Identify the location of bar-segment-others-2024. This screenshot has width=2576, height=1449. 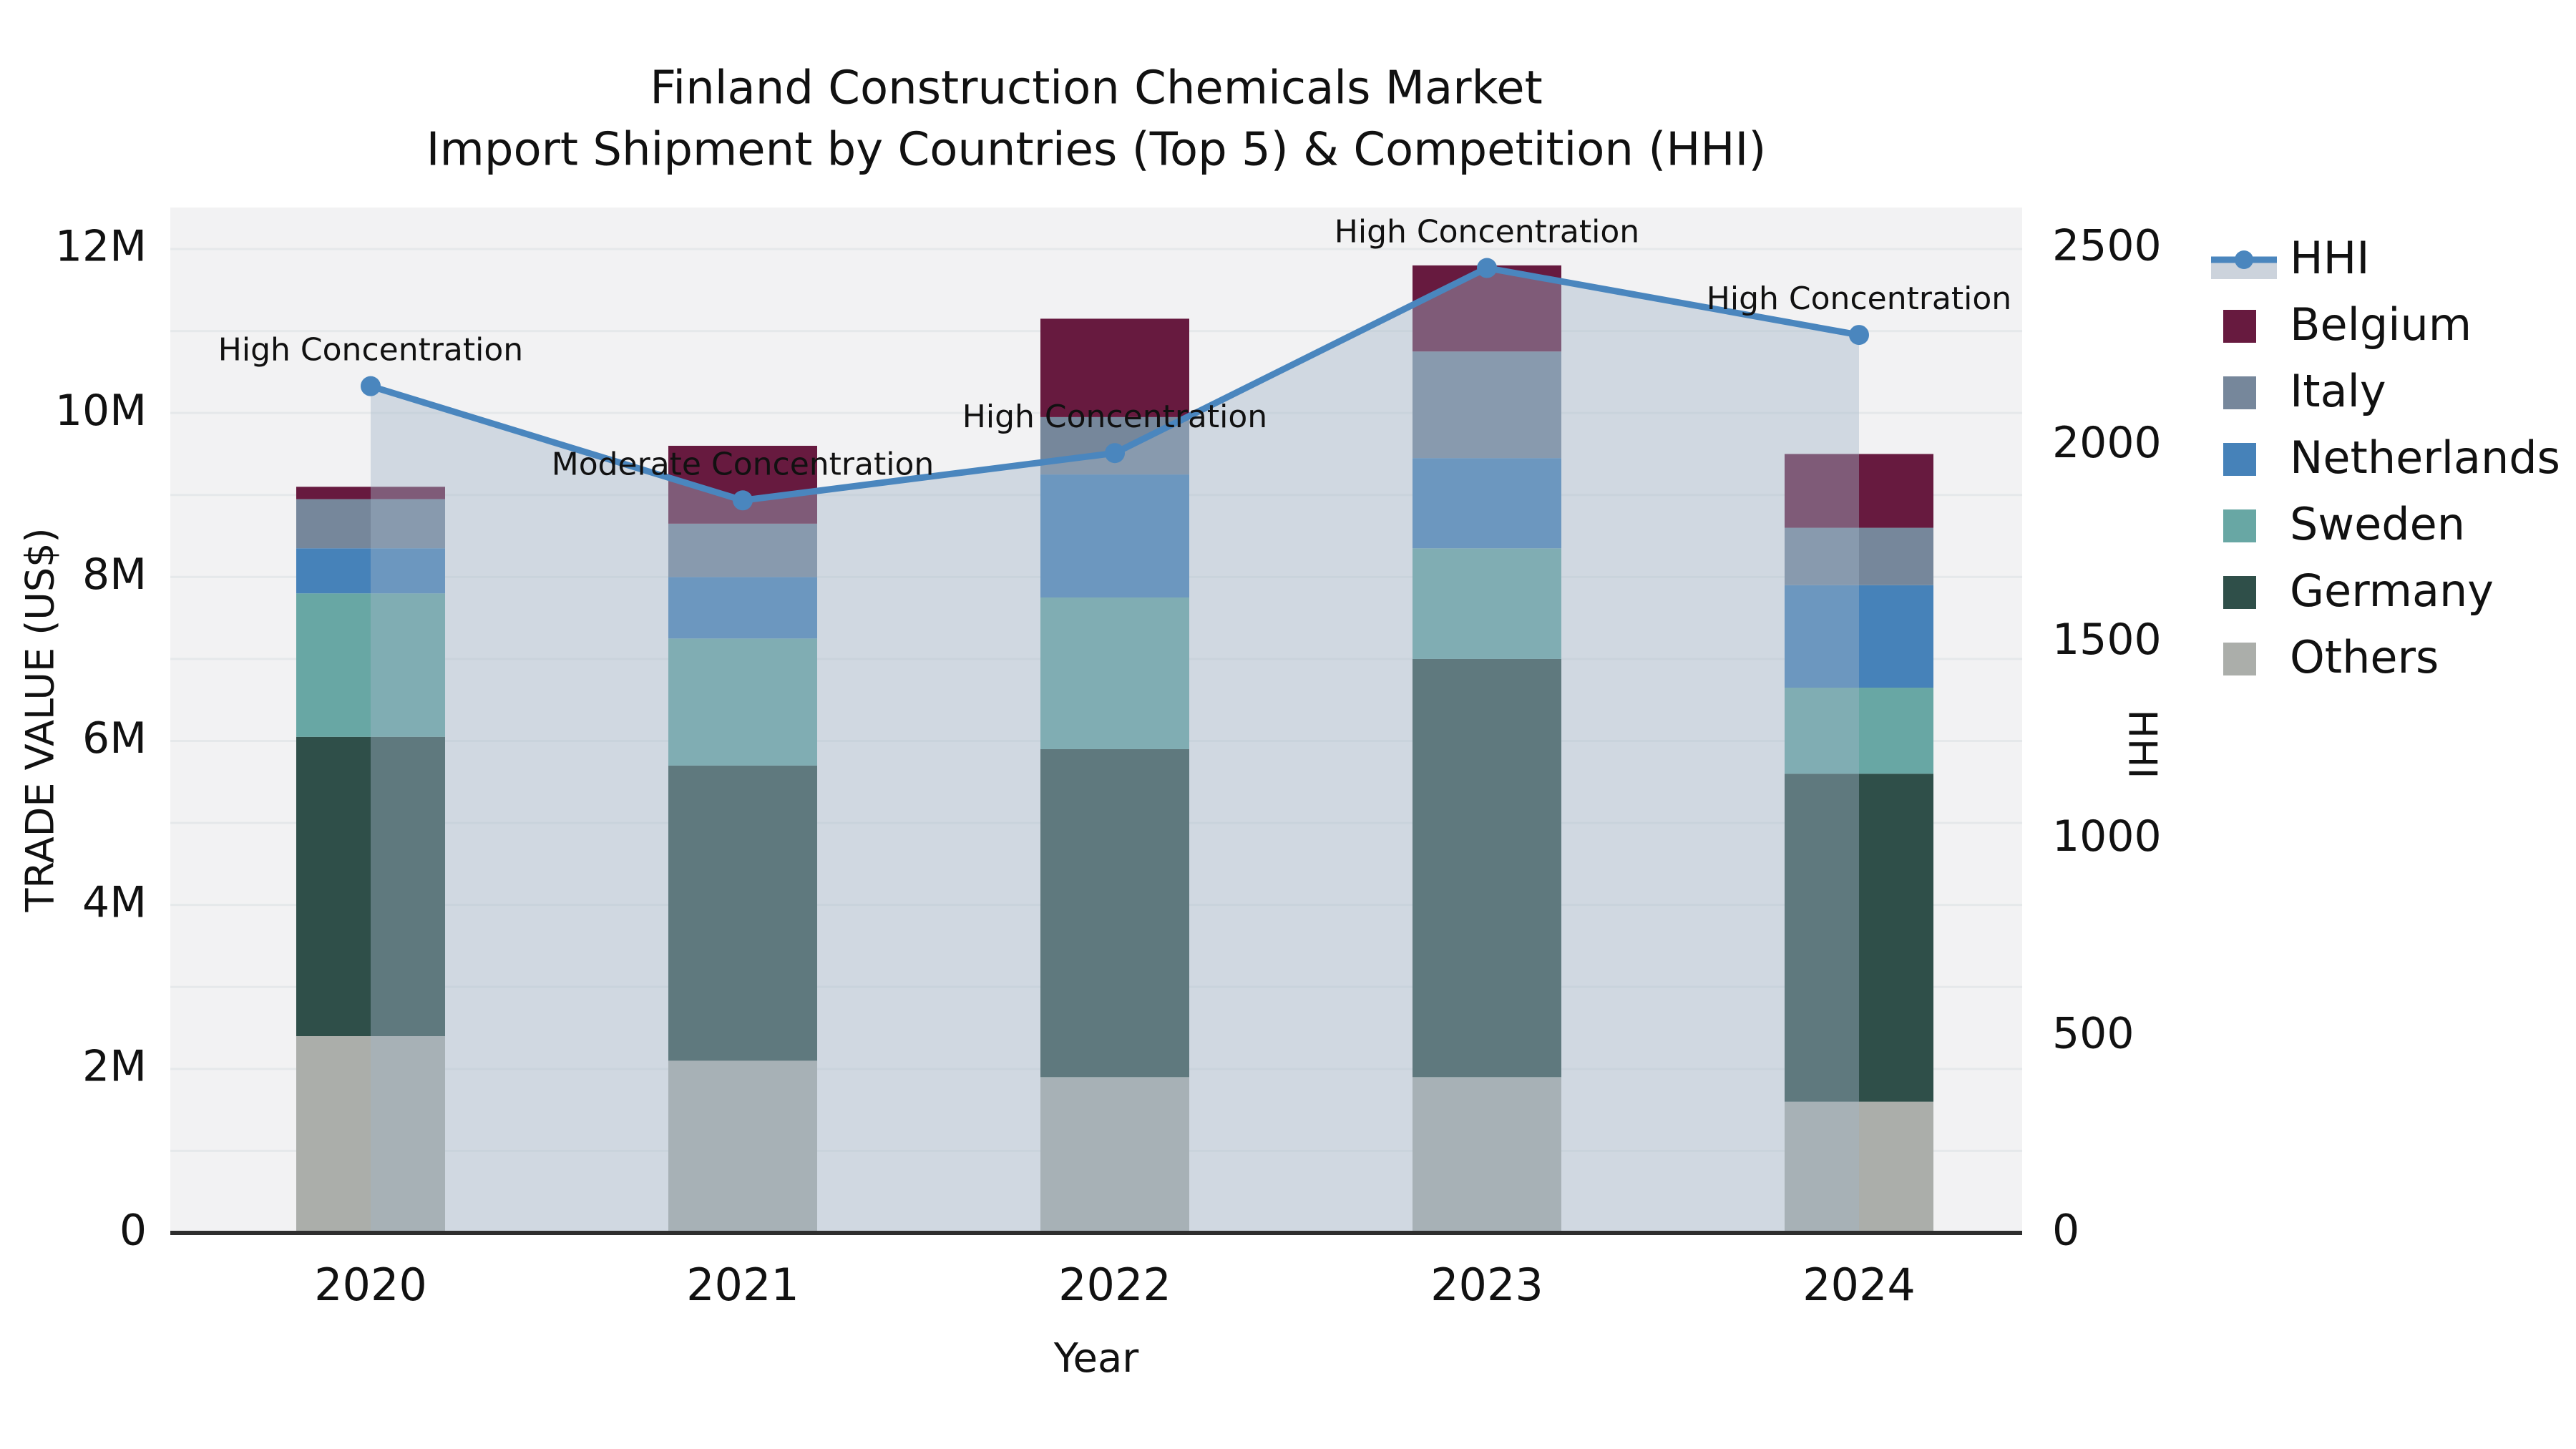
(1859, 1167).